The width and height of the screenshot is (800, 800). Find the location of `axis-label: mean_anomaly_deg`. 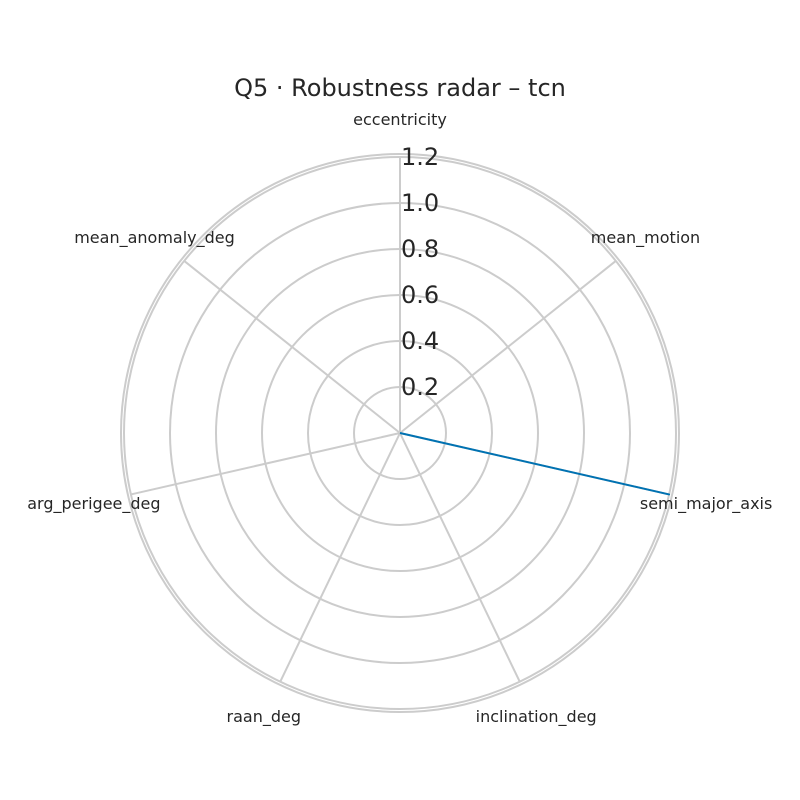

axis-label: mean_anomaly_deg is located at coordinates (154, 238).